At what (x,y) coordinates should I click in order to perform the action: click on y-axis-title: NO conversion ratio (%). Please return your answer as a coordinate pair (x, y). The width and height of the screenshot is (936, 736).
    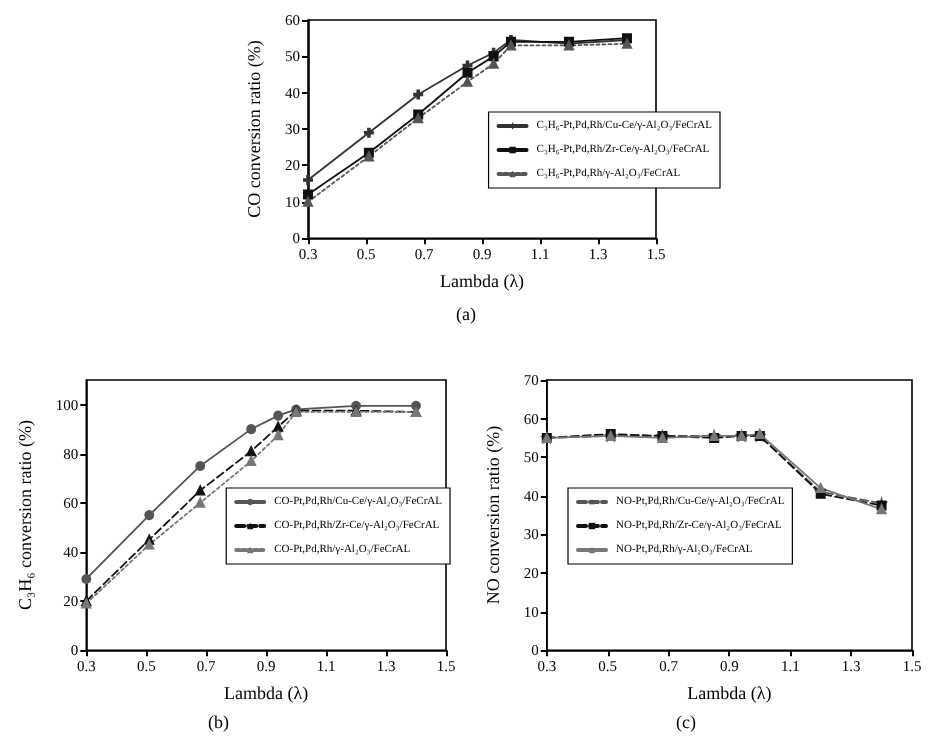
    Looking at the image, I should click on (493, 515).